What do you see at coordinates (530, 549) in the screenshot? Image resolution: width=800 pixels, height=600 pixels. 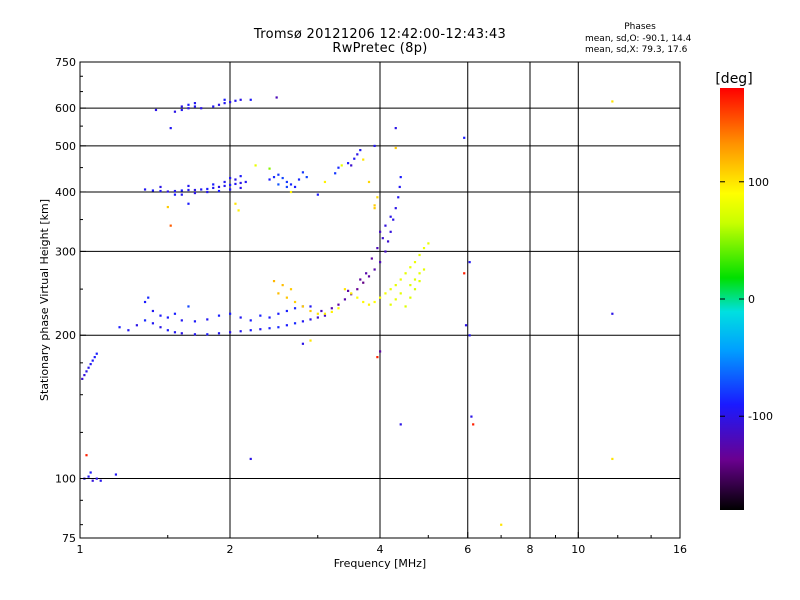 I see `x-tick-label: 8` at bounding box center [530, 549].